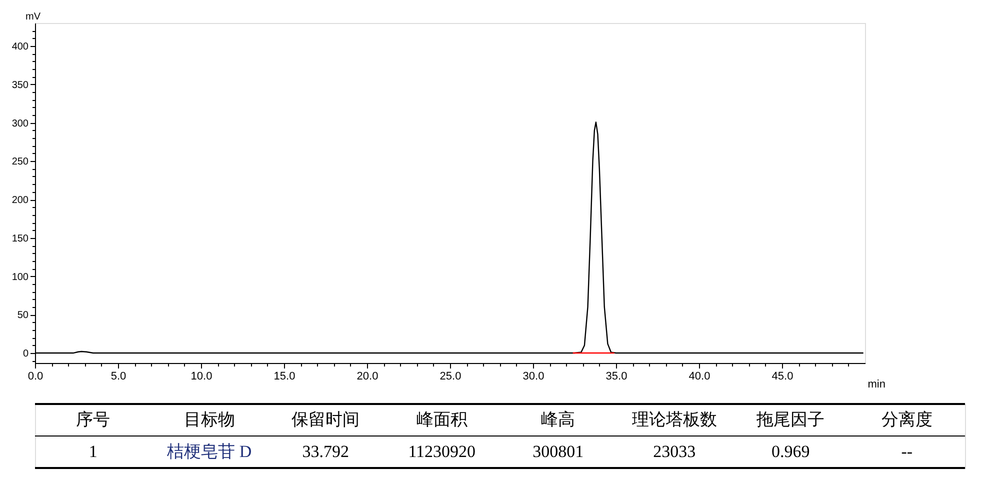 This screenshot has width=990, height=500. Describe the element at coordinates (209, 419) in the screenshot. I see `text: 目标物` at that location.